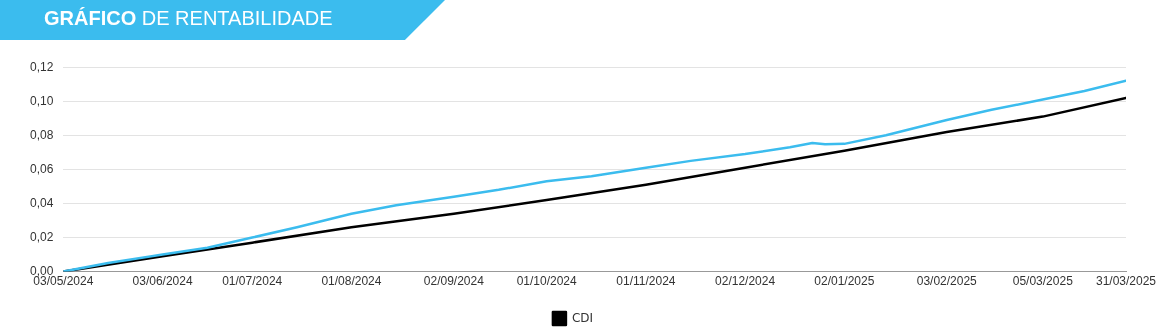 This screenshot has height=335, width=1166. I want to click on x-tick-label: 01/07/2024, so click(252, 281).